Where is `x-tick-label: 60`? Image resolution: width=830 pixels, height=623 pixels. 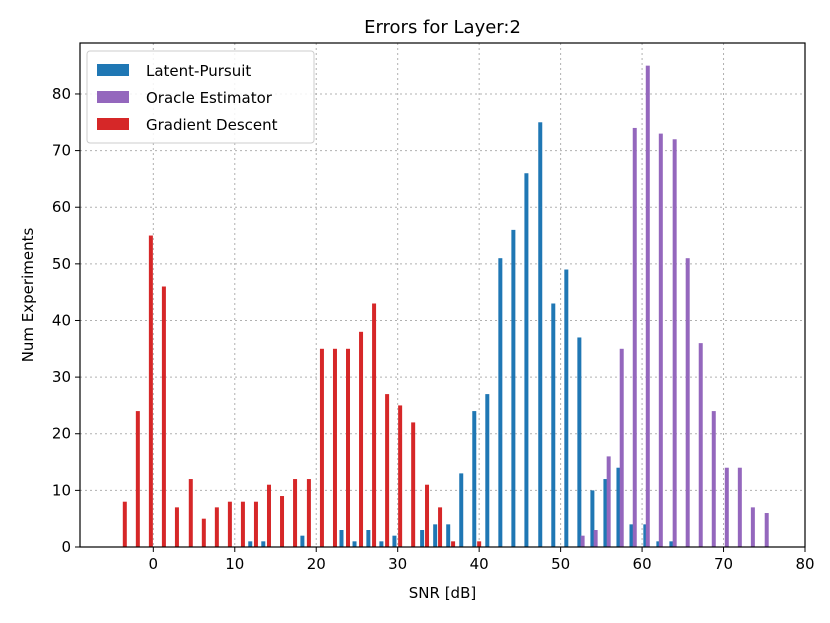
x-tick-label: 60 is located at coordinates (642, 564).